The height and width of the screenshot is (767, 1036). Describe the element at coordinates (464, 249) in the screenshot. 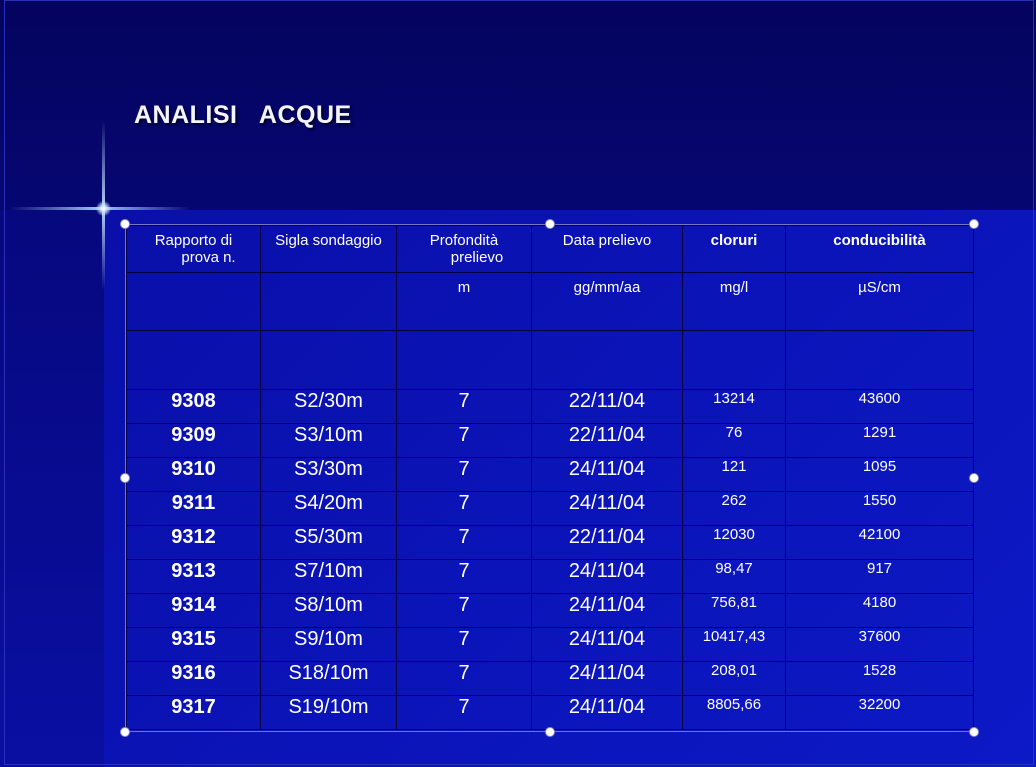

I see `header-profondita: Profondità prelievo` at that location.